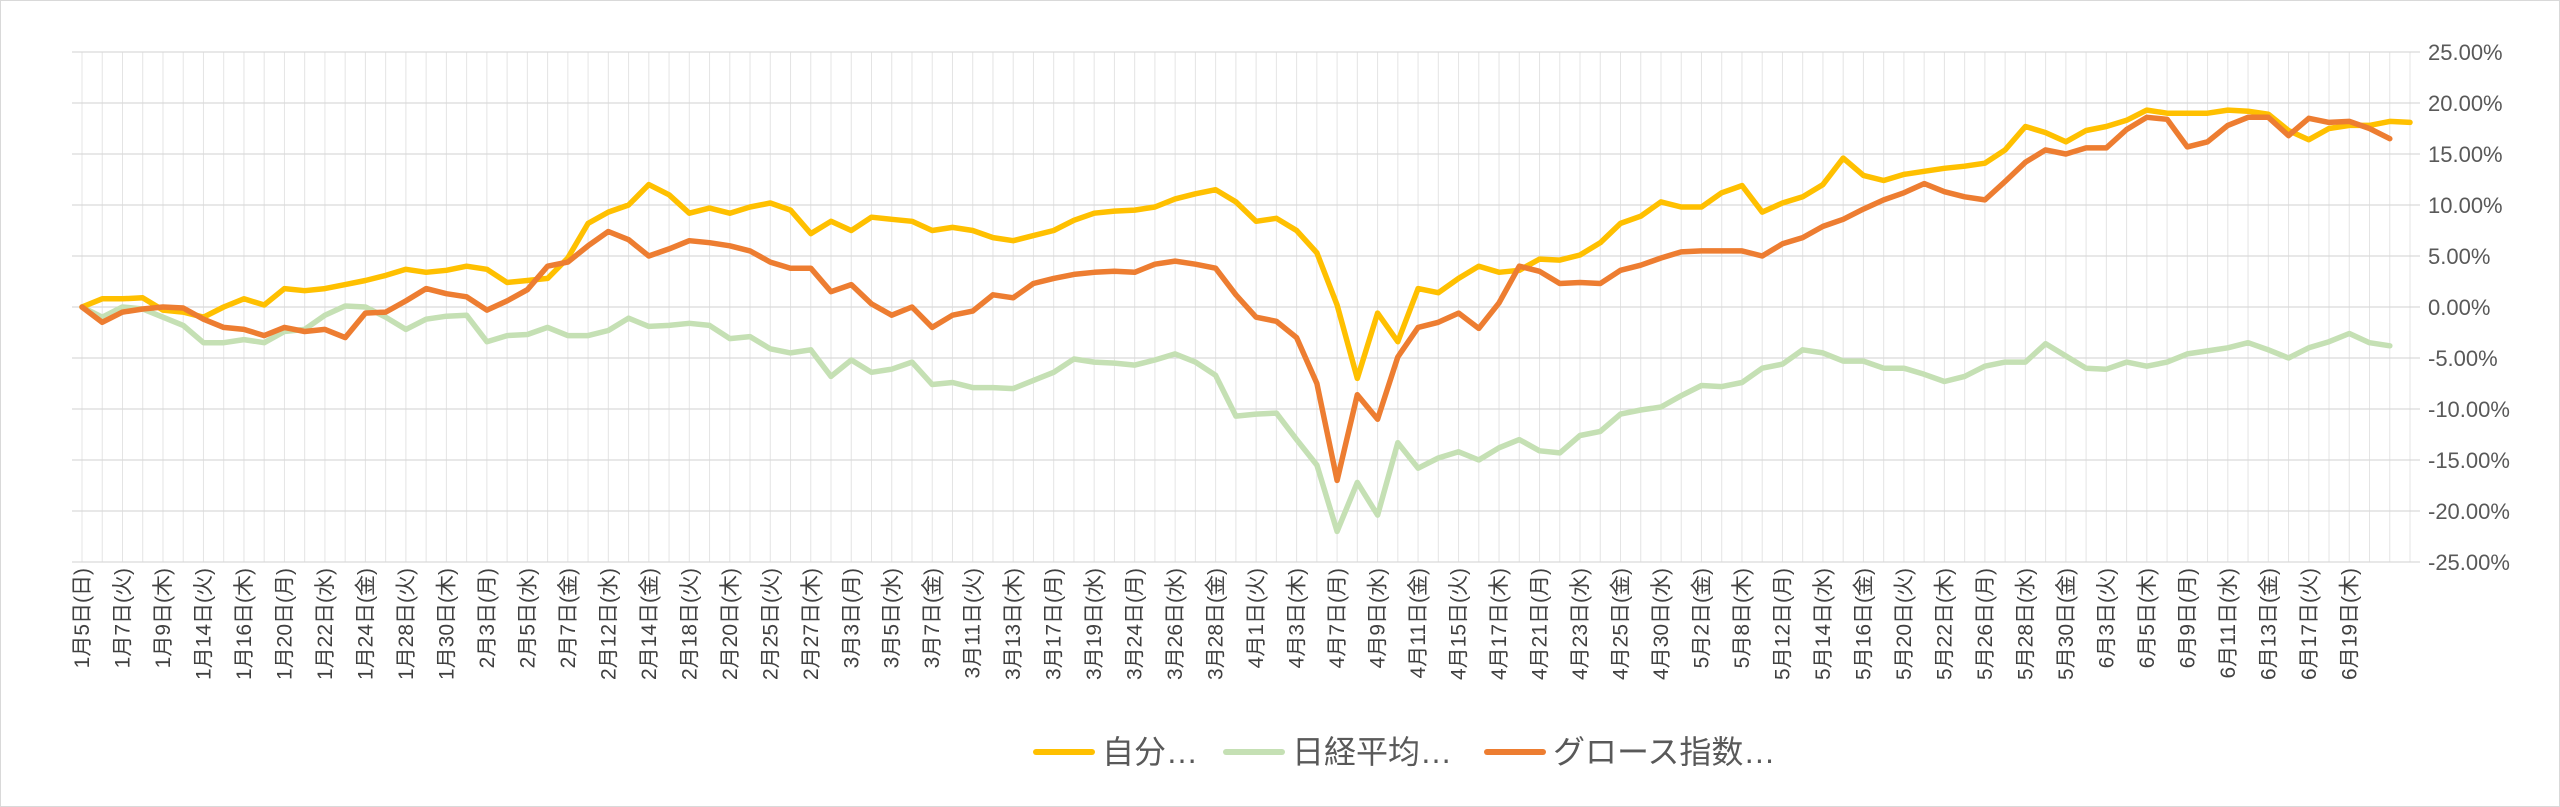  What do you see at coordinates (851, 618) in the screenshot?
I see `x-tick-label: 3月3日(月)` at bounding box center [851, 618].